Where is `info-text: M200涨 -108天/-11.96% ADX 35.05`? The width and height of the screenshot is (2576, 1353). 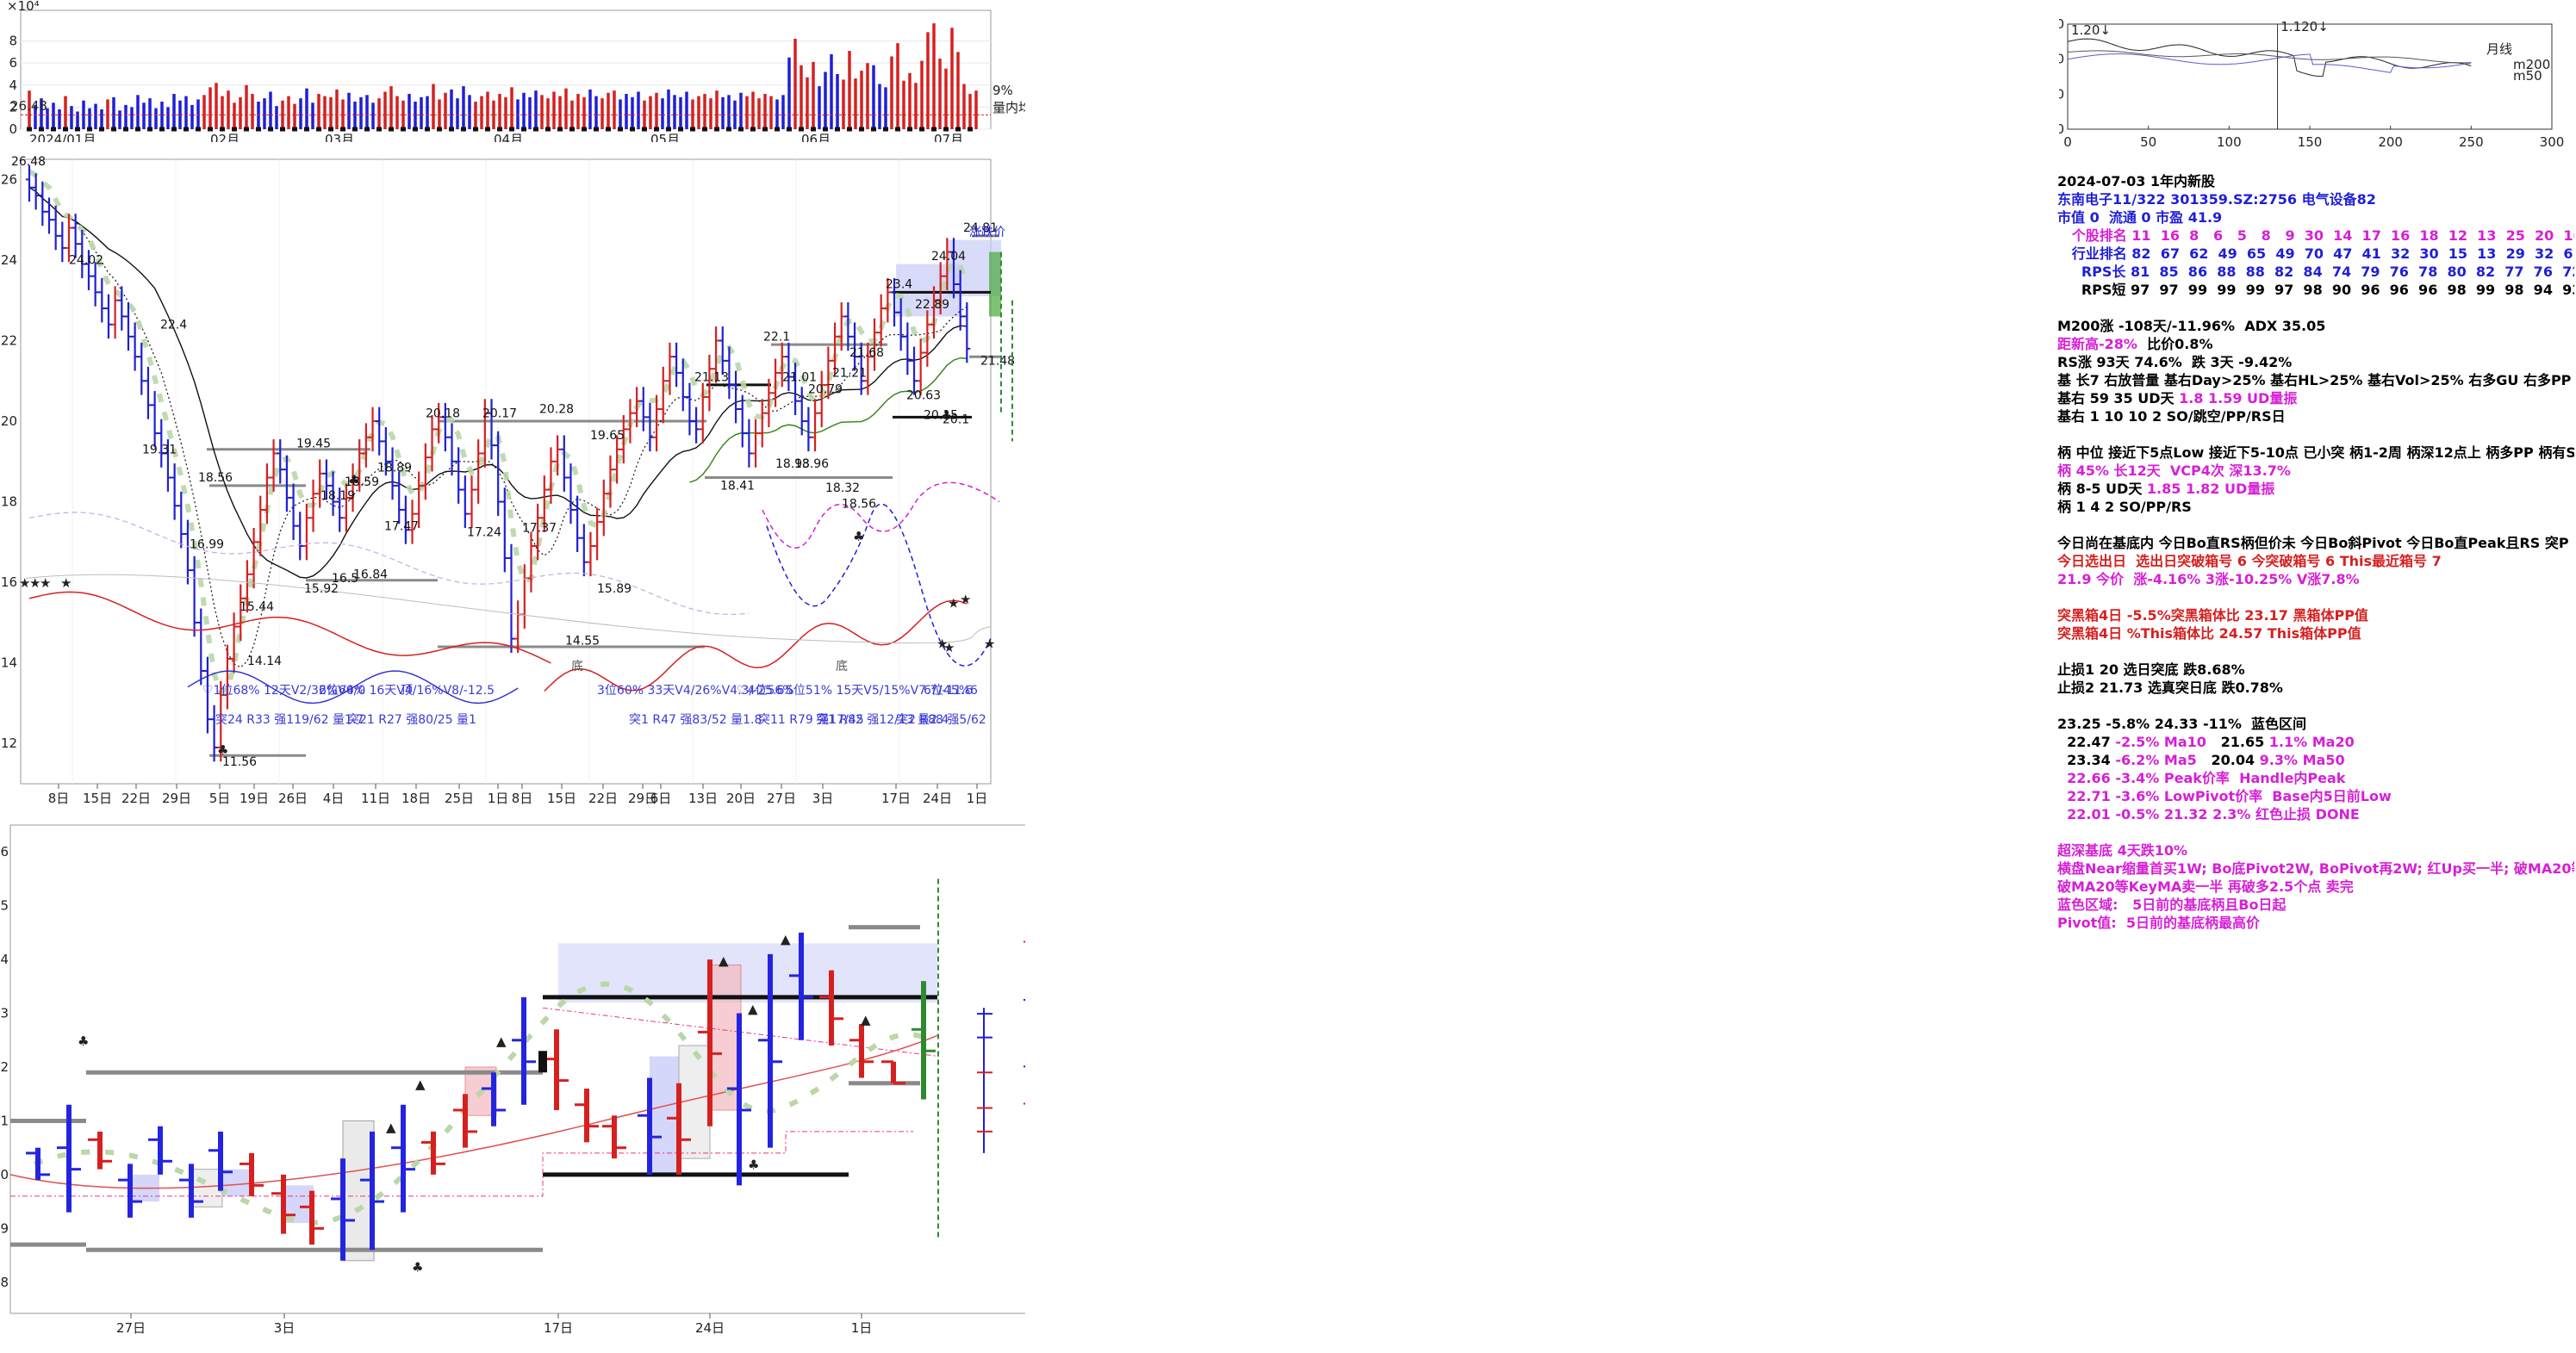
info-text: M200涨 -108天/-11.96% ADX 35.05 is located at coordinates (2192, 326).